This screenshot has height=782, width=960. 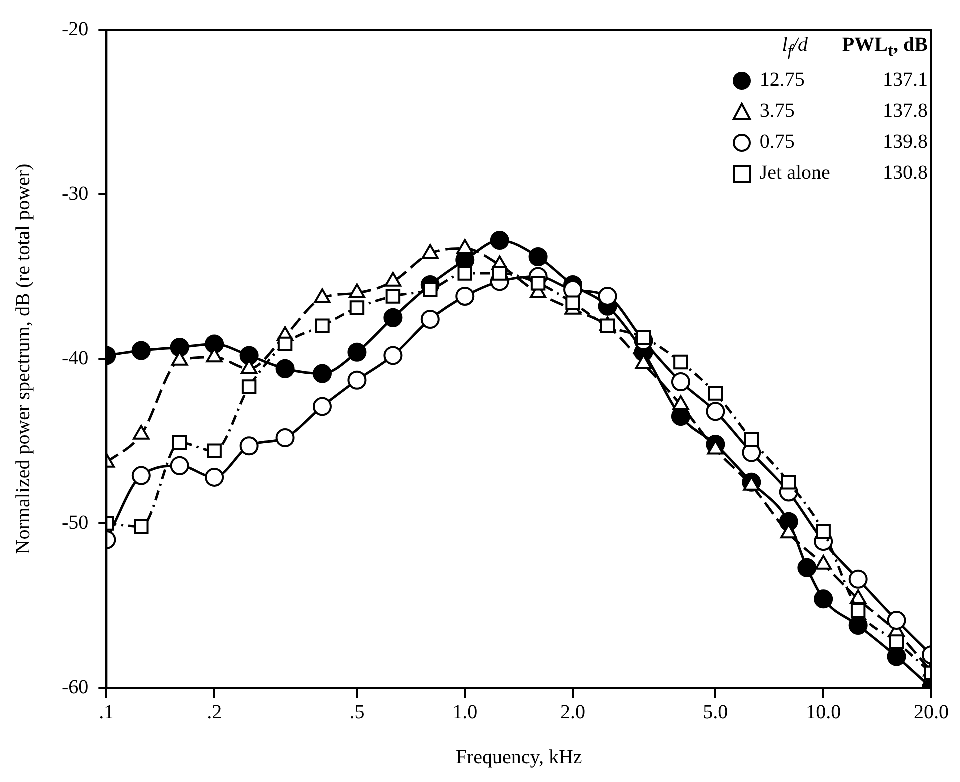 I want to click on annotation: 137.8, so click(x=905, y=111).